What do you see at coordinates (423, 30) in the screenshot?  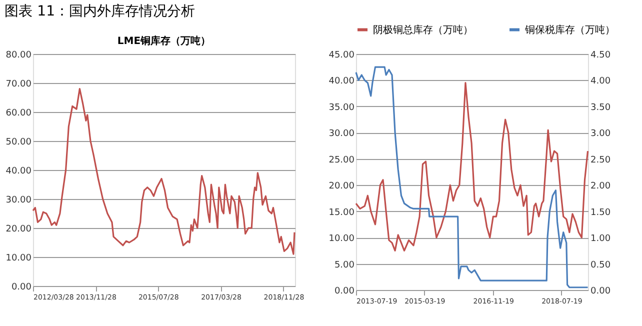 I see `legend-label: 阴极铜总库存（万吨）` at bounding box center [423, 30].